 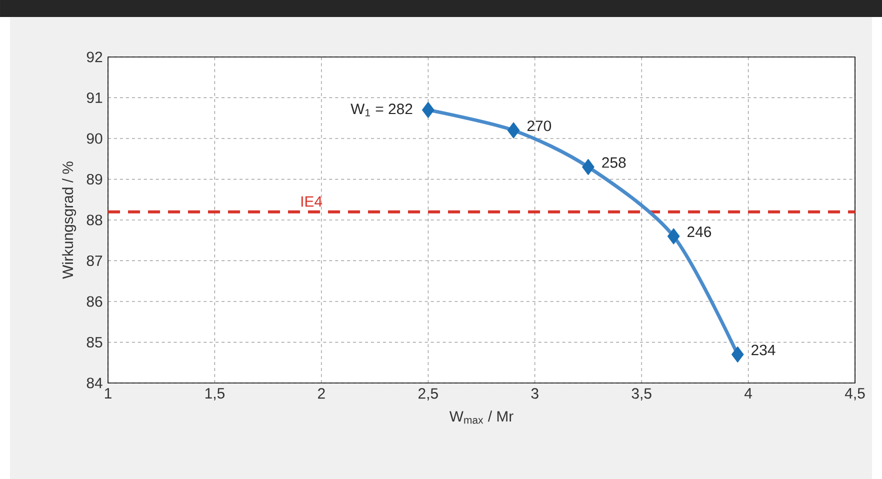 What do you see at coordinates (428, 394) in the screenshot?
I see `x-tick-label: 2,5` at bounding box center [428, 394].